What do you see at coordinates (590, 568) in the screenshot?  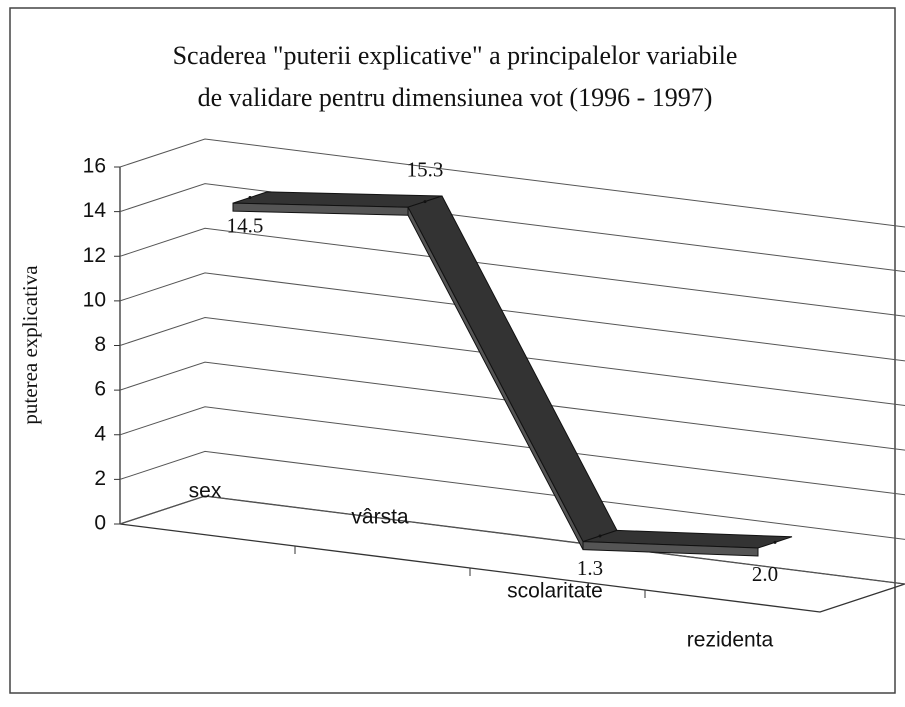 I see `data-label: 1.3` at bounding box center [590, 568].